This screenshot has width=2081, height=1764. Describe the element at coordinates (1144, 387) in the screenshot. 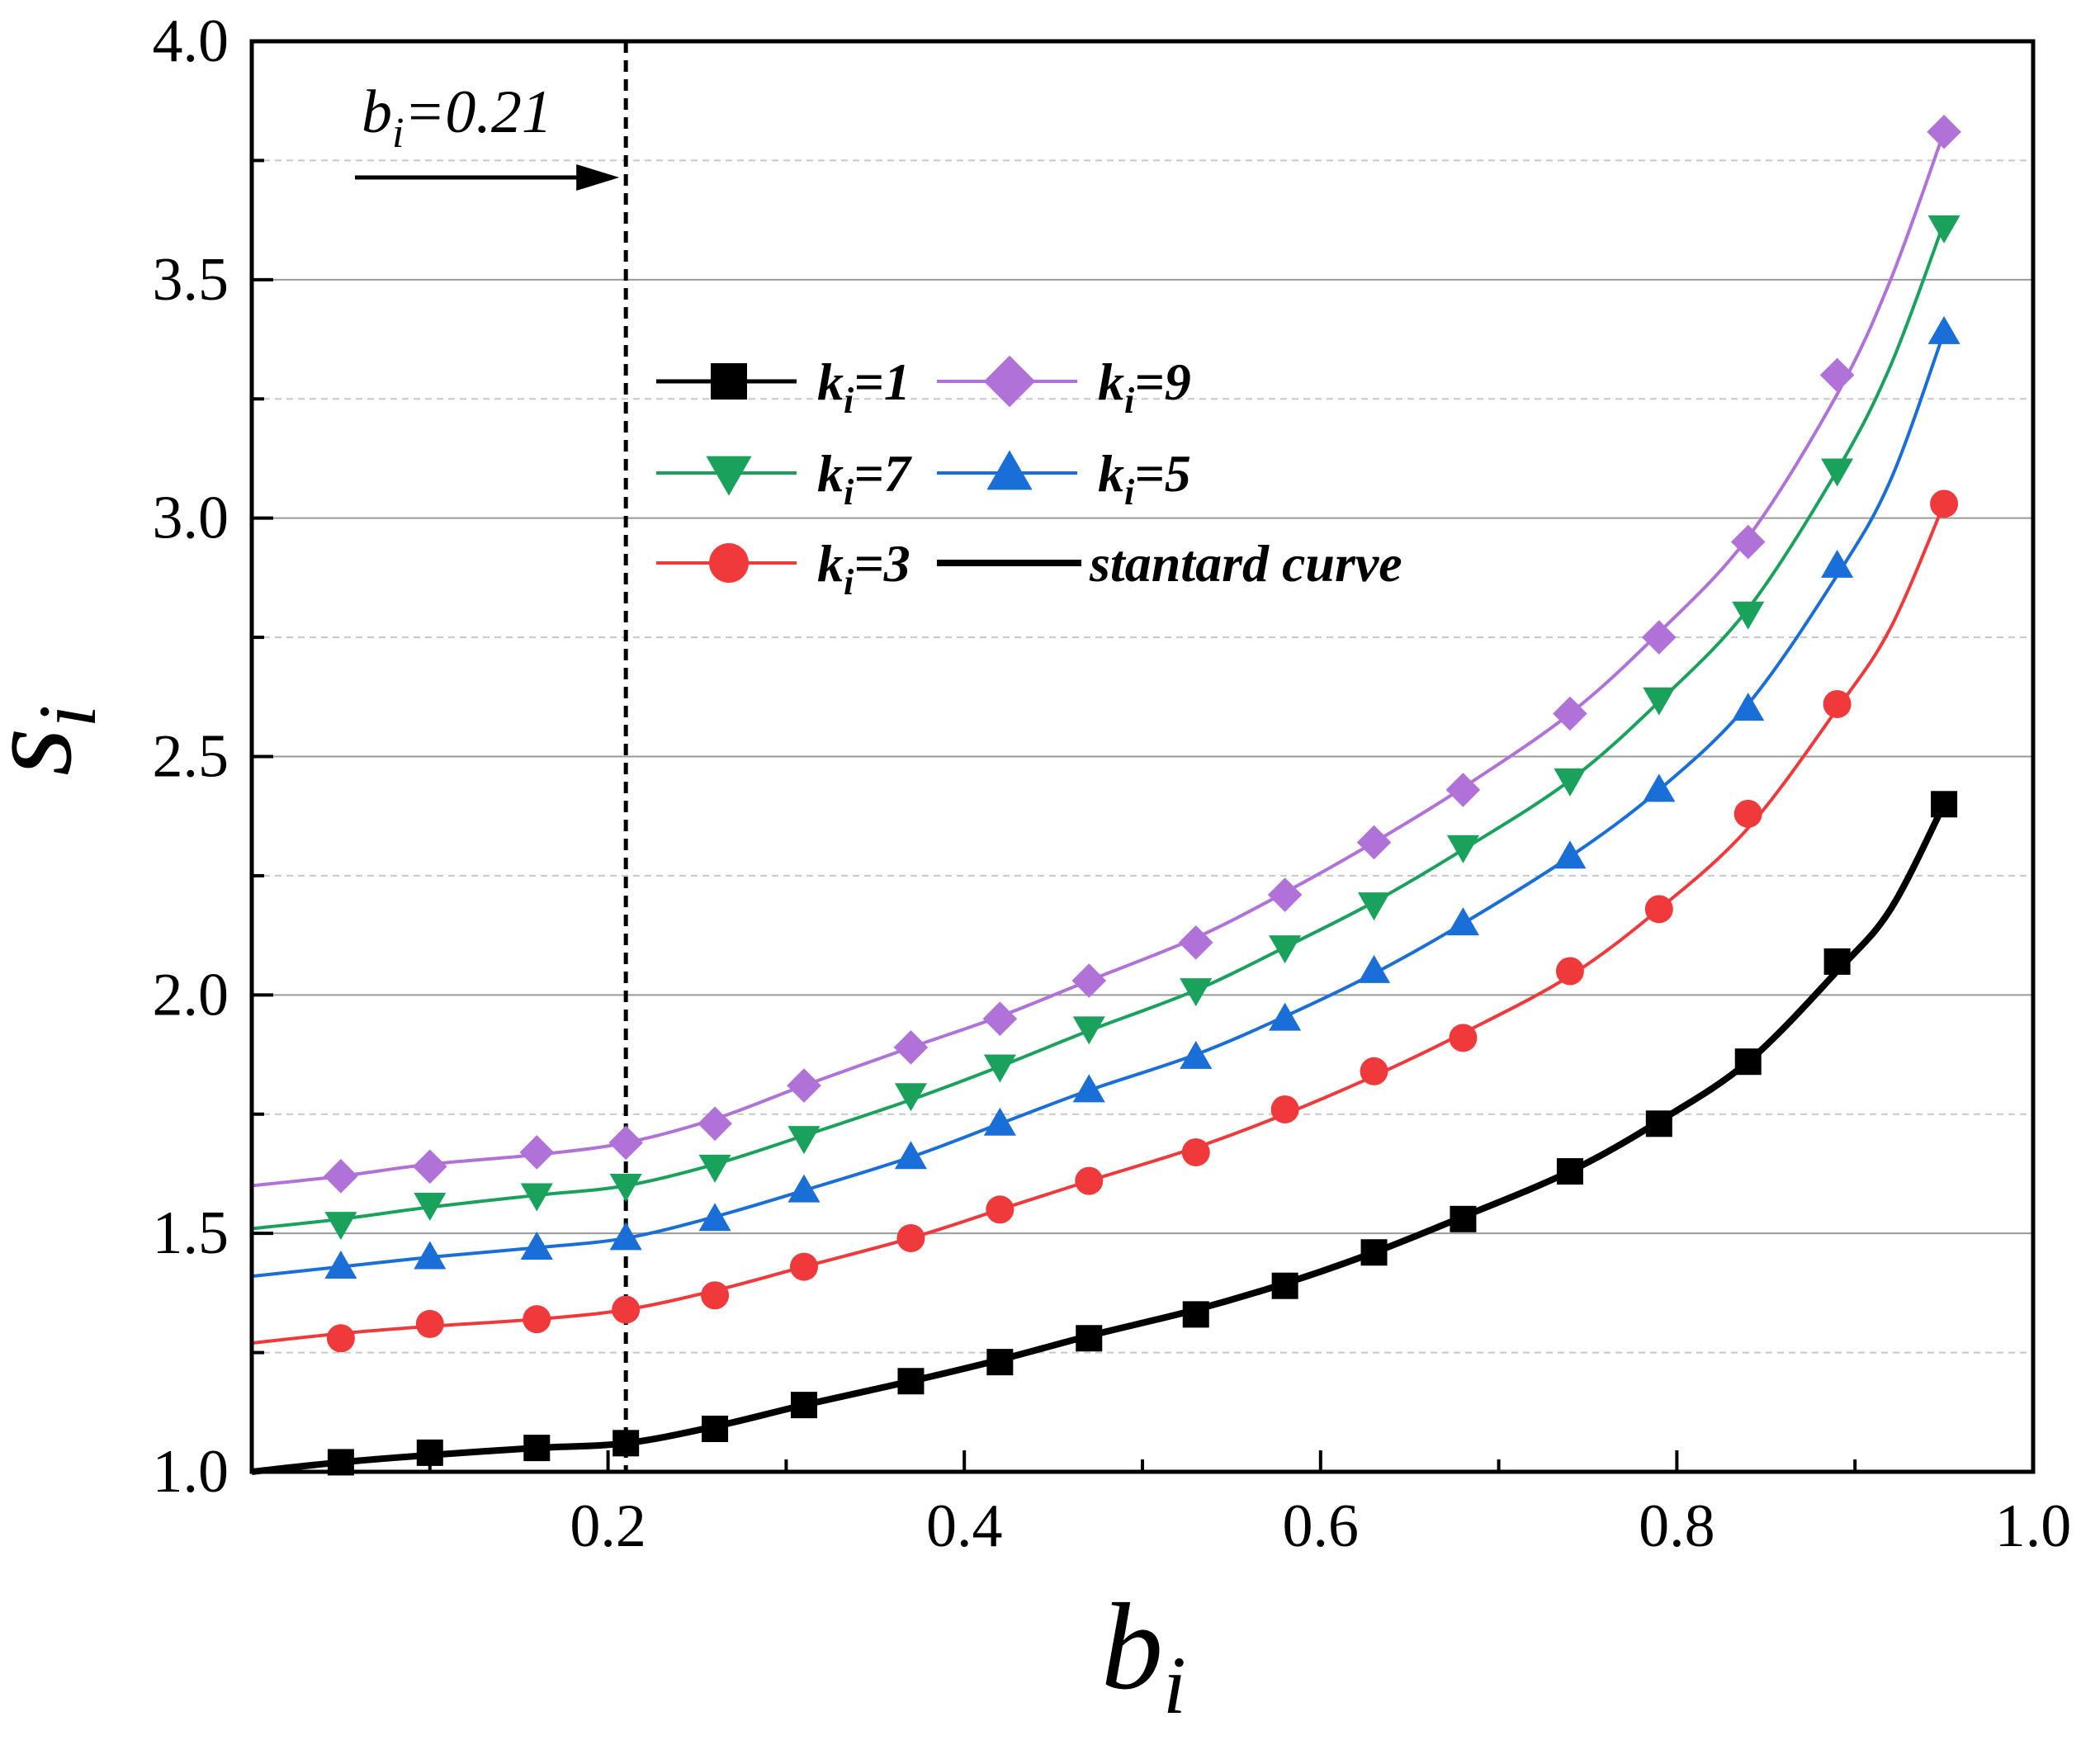

I see `legend-label-4: ki=9` at that location.